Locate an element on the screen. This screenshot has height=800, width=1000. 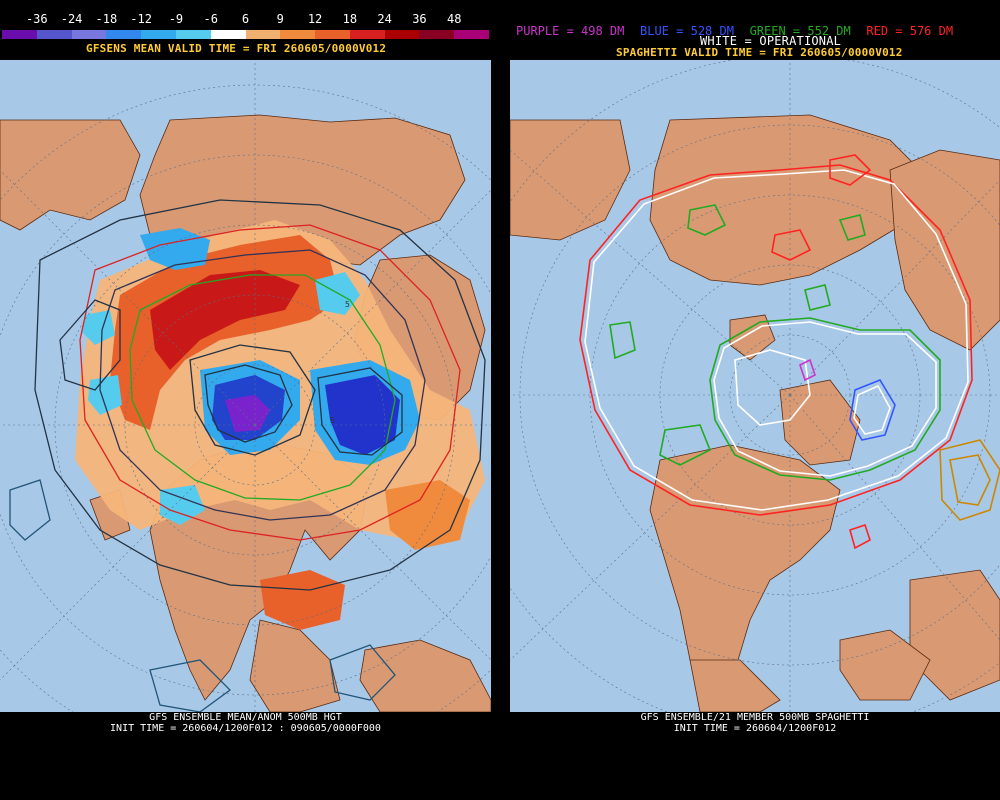
panel-divider is located at coordinates (500, 400).